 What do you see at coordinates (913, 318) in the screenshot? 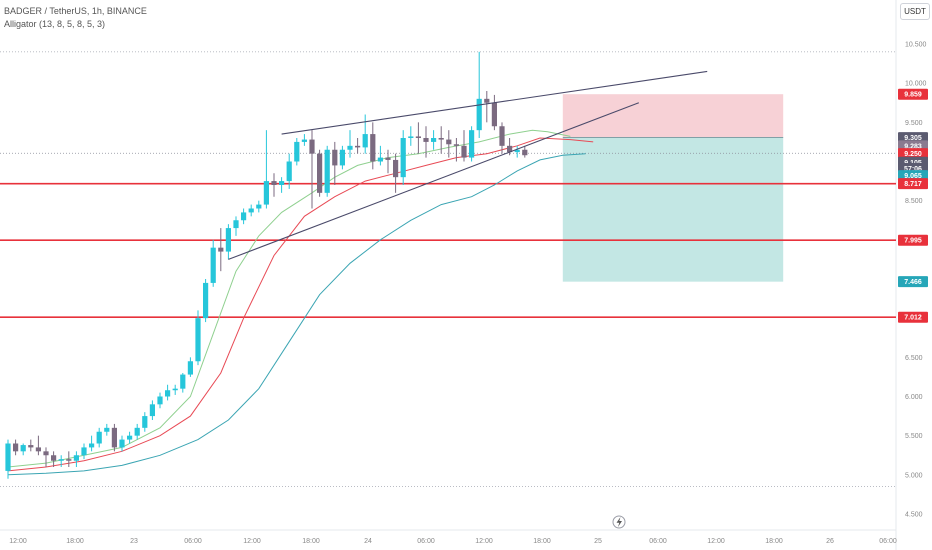
I see `price-tag-label: 7.012` at bounding box center [913, 318].